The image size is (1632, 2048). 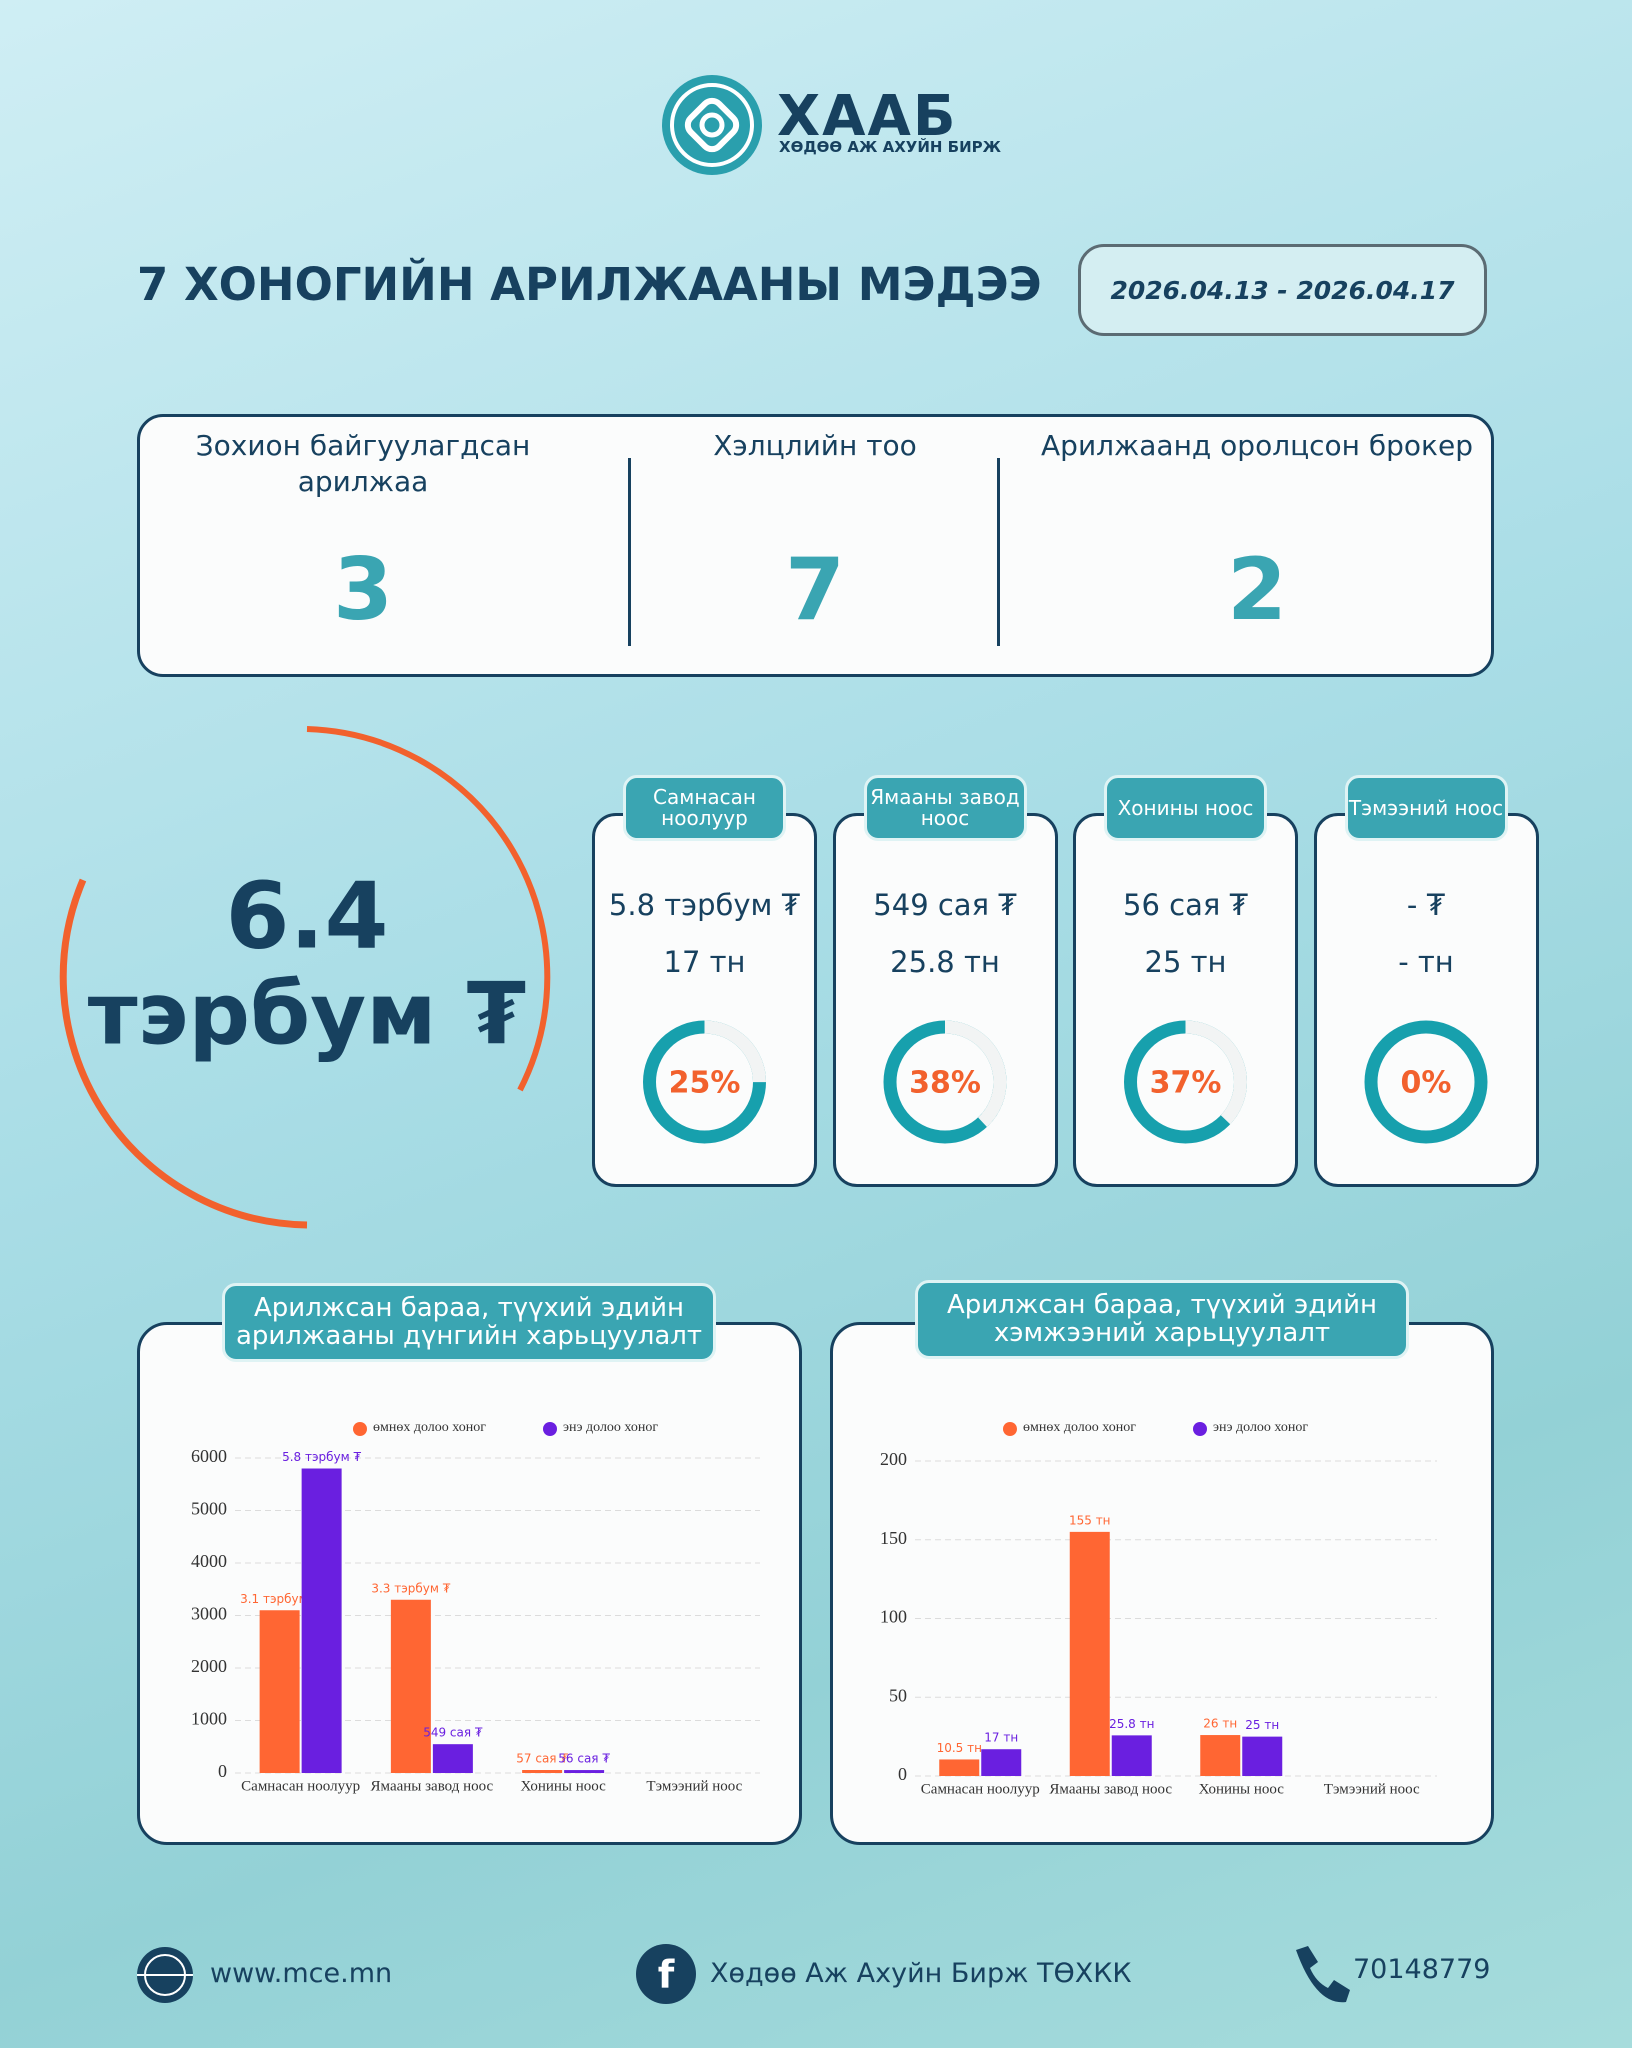 I want to click on value-label: 549 сая ₮, so click(x=453, y=1733).